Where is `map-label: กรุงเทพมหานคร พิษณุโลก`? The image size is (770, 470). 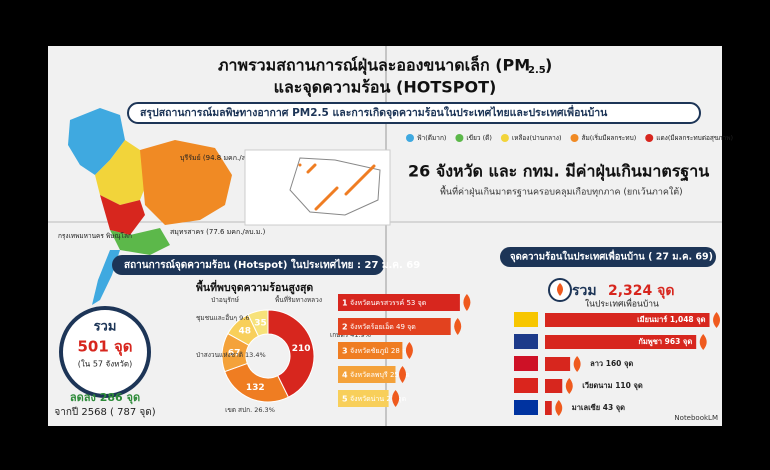 map-label: กรุงเทพมหานคร พิษณุโลก is located at coordinates (95, 236).